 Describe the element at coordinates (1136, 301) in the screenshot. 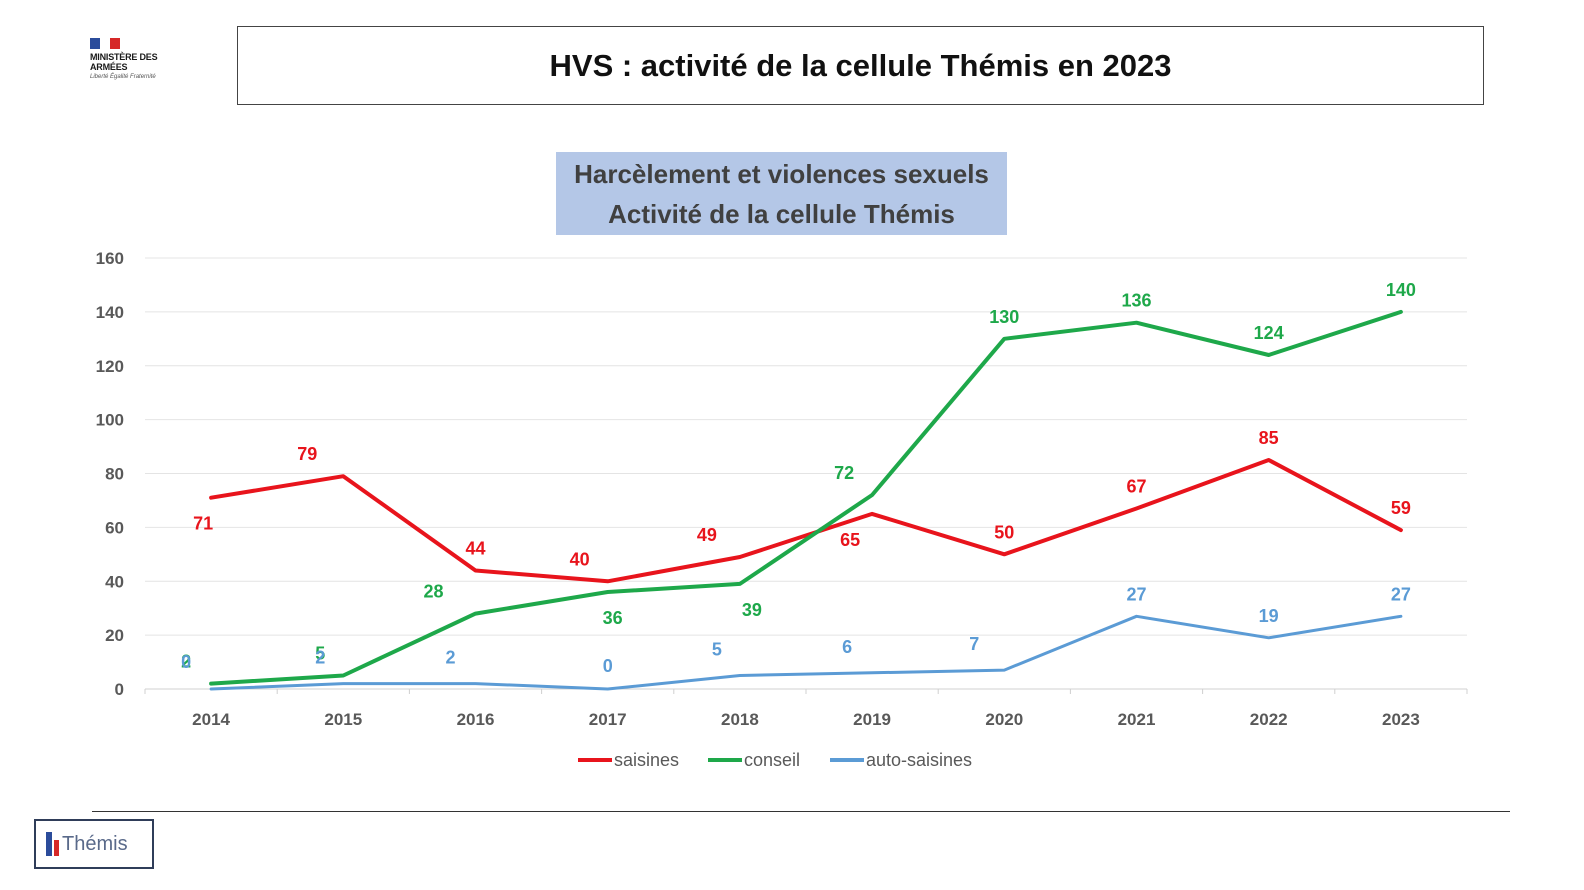

I see `data-label-conseil: 136` at that location.